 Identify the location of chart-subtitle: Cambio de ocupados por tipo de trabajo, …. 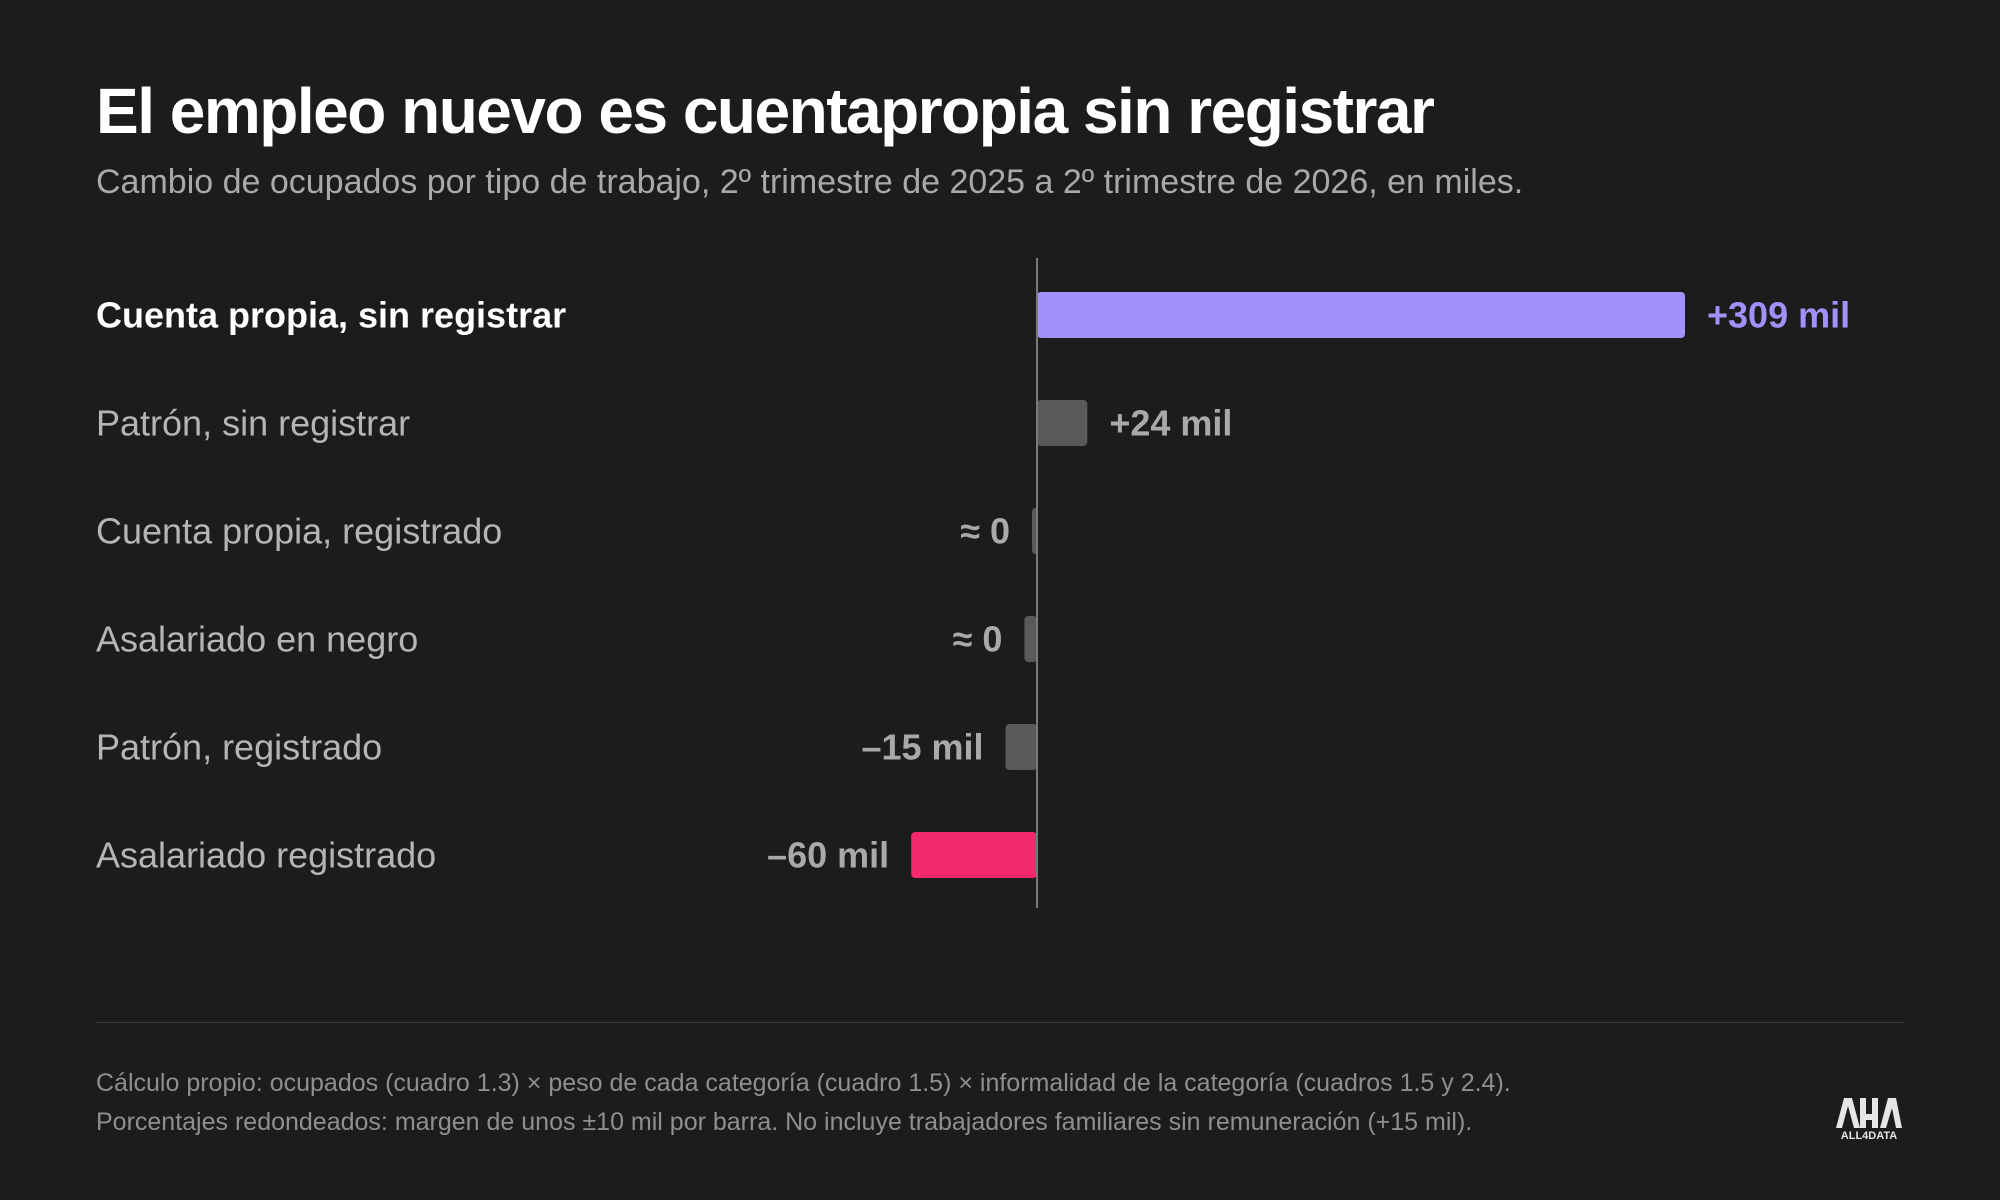
(810, 182).